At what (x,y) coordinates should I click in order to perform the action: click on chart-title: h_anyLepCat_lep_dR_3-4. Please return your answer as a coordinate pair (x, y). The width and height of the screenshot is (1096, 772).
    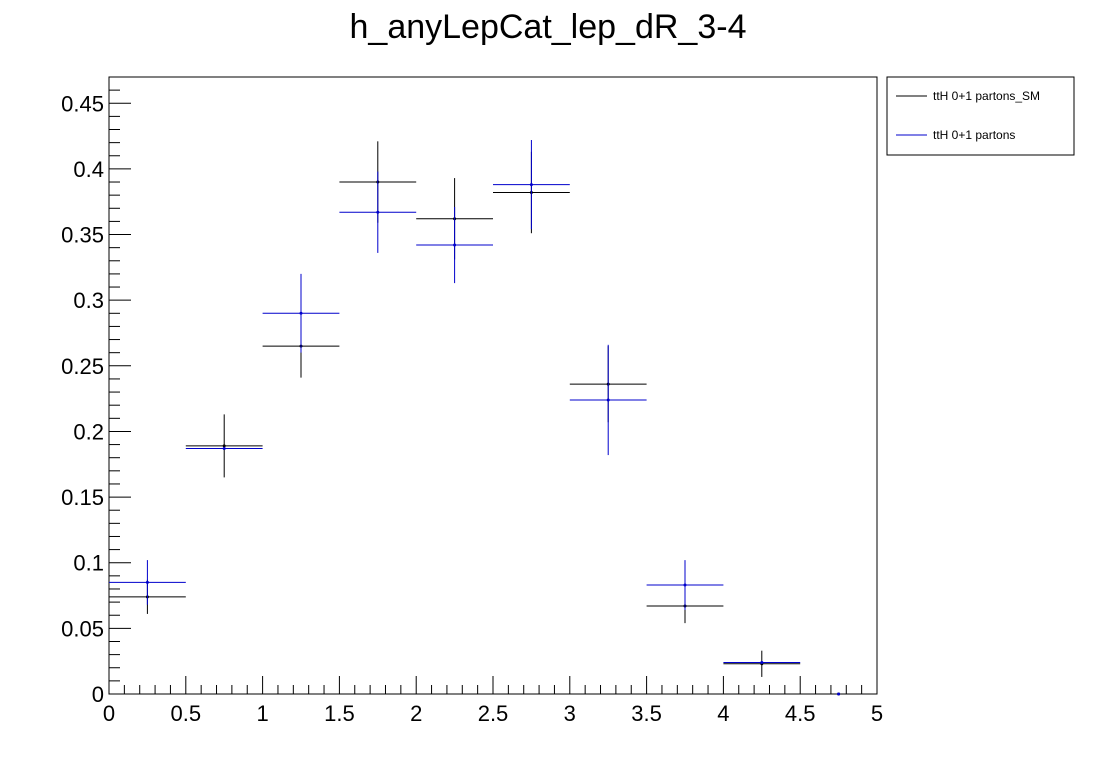
    Looking at the image, I should click on (548, 27).